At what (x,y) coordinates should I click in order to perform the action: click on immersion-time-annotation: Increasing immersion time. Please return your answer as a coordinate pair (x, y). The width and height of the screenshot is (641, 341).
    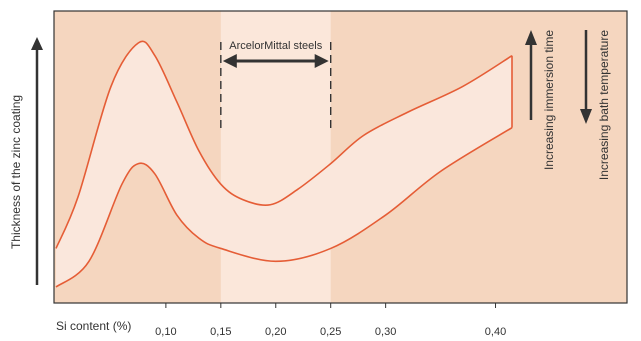
    Looking at the image, I should click on (540, 100).